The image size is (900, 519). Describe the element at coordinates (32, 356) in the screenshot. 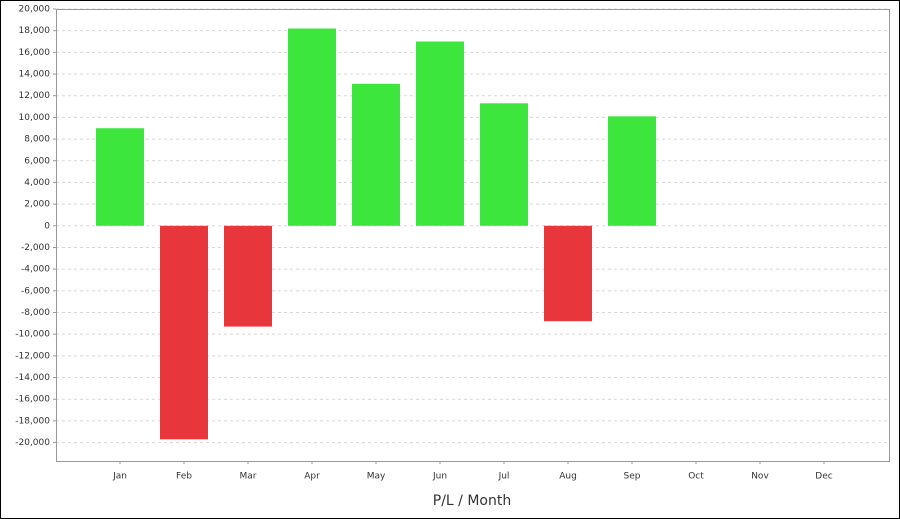

I see `y-tick-label: -12,000` at that location.